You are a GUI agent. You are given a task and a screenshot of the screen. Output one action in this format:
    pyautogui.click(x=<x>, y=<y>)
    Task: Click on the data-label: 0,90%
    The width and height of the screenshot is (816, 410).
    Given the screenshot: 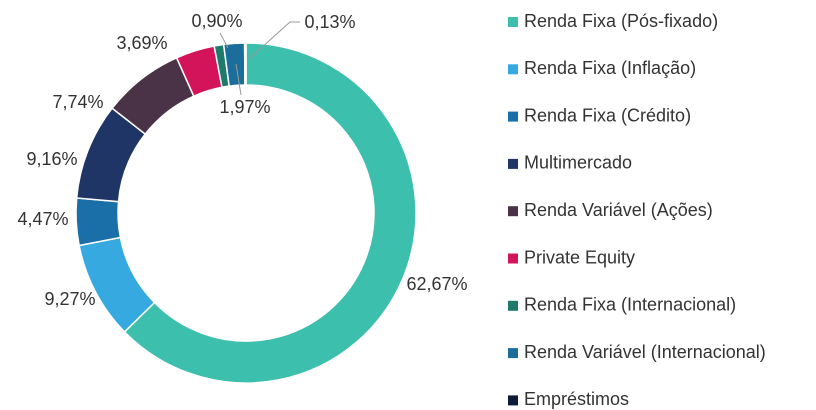 What is the action you would take?
    pyautogui.click(x=216, y=21)
    